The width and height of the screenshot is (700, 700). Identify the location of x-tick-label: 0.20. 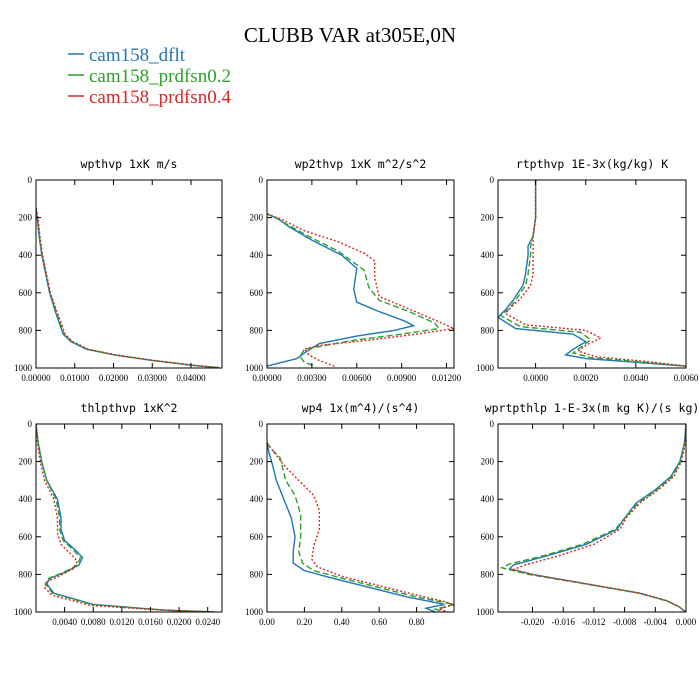
(305, 622).